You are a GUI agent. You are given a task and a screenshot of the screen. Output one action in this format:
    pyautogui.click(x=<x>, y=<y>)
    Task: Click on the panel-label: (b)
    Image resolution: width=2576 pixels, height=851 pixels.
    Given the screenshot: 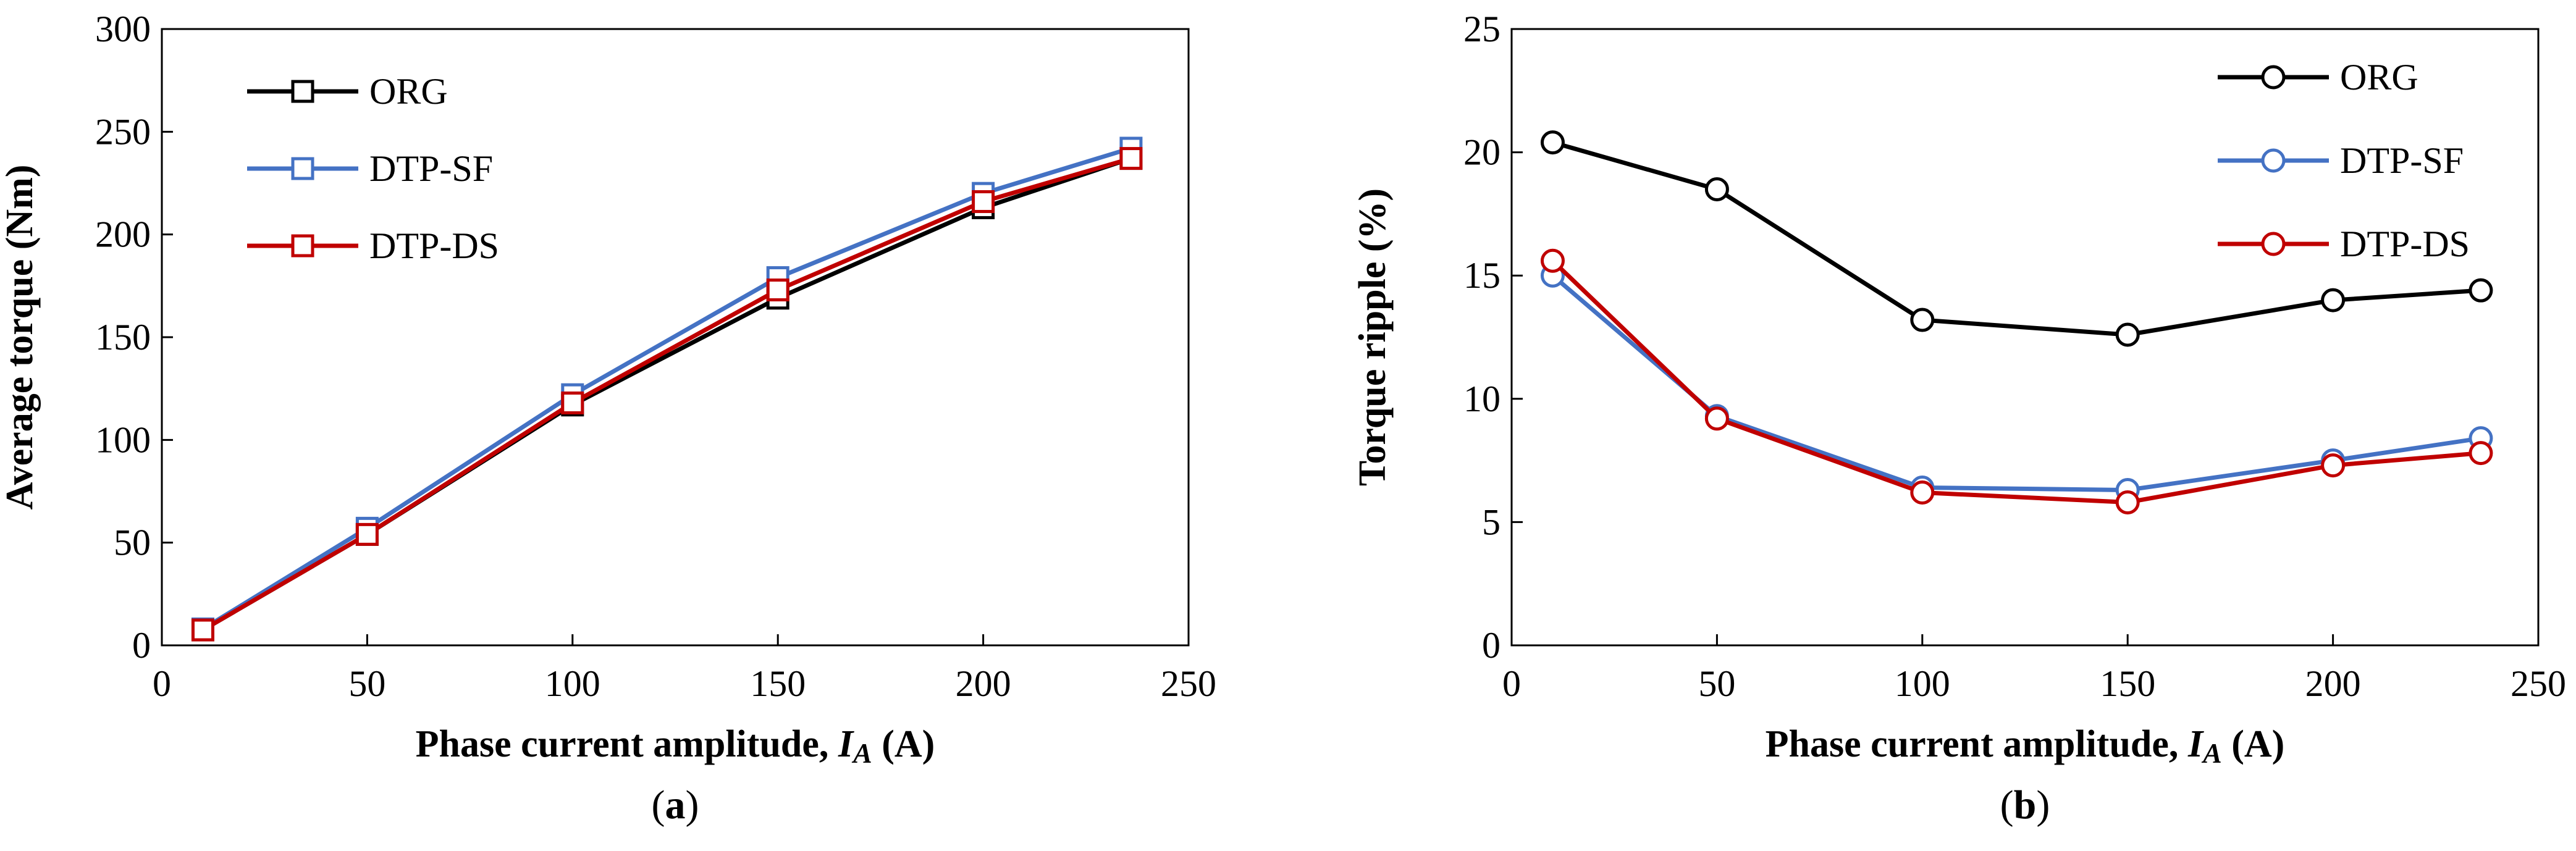 What is the action you would take?
    pyautogui.click(x=2025, y=805)
    